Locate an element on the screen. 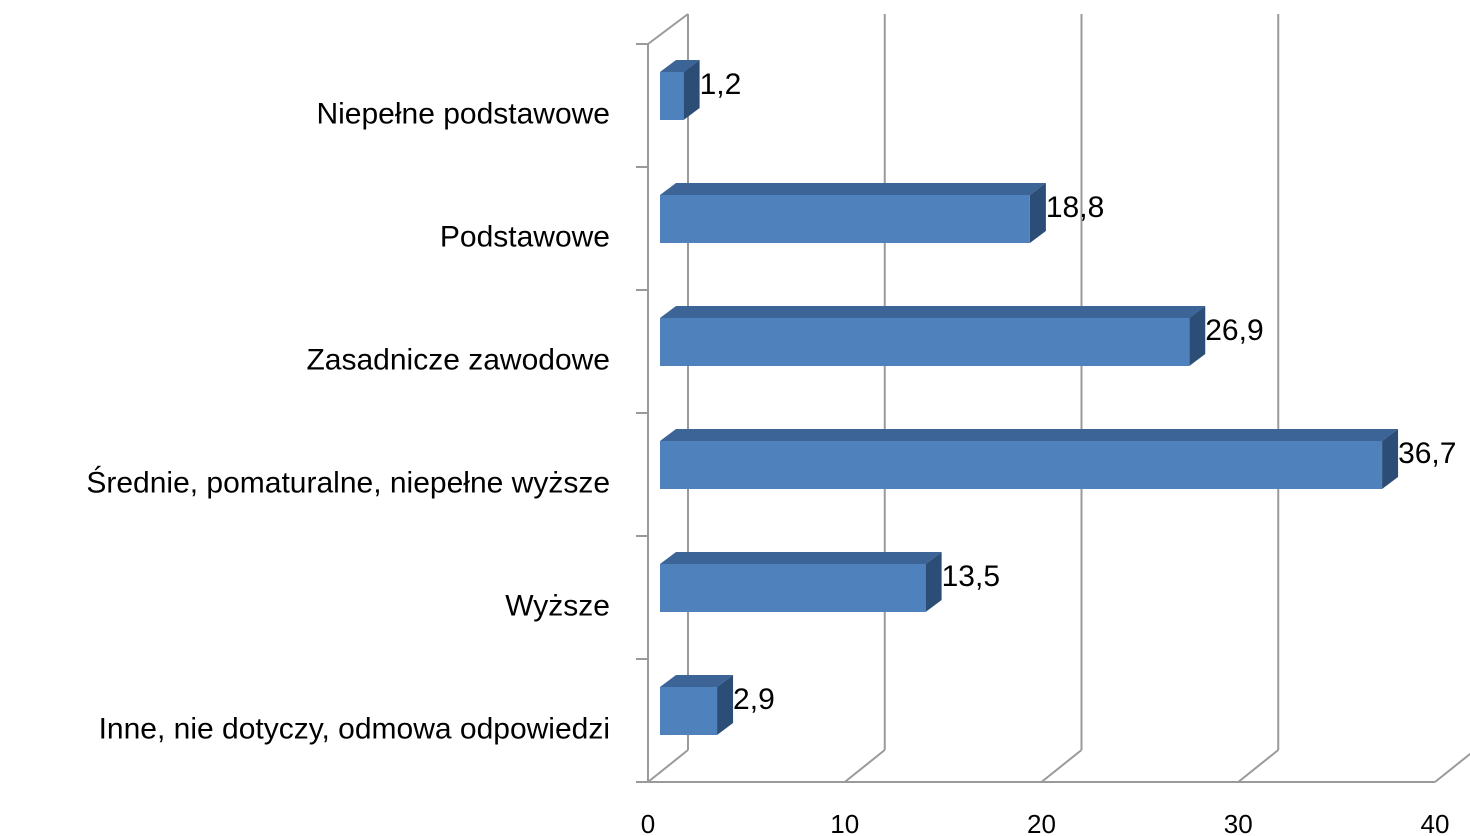 Image resolution: width=1470 pixels, height=836 pixels. y-tick-label: Podstawowe is located at coordinates (525, 236).